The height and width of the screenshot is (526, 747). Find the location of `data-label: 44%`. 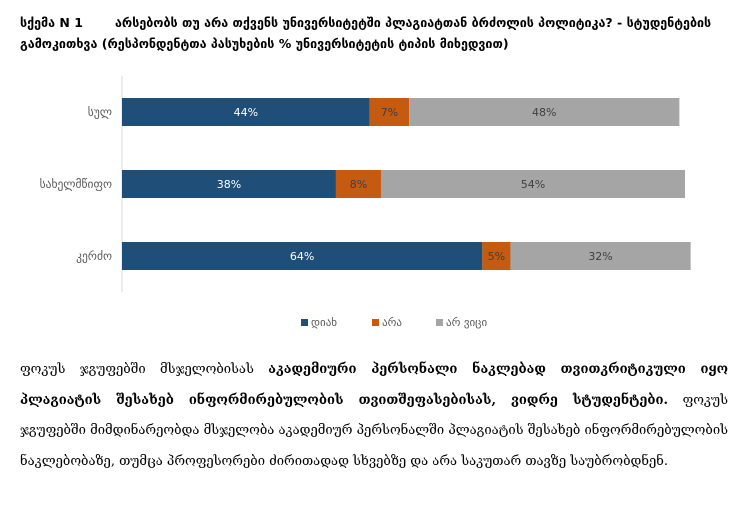

data-label: 44% is located at coordinates (246, 112).